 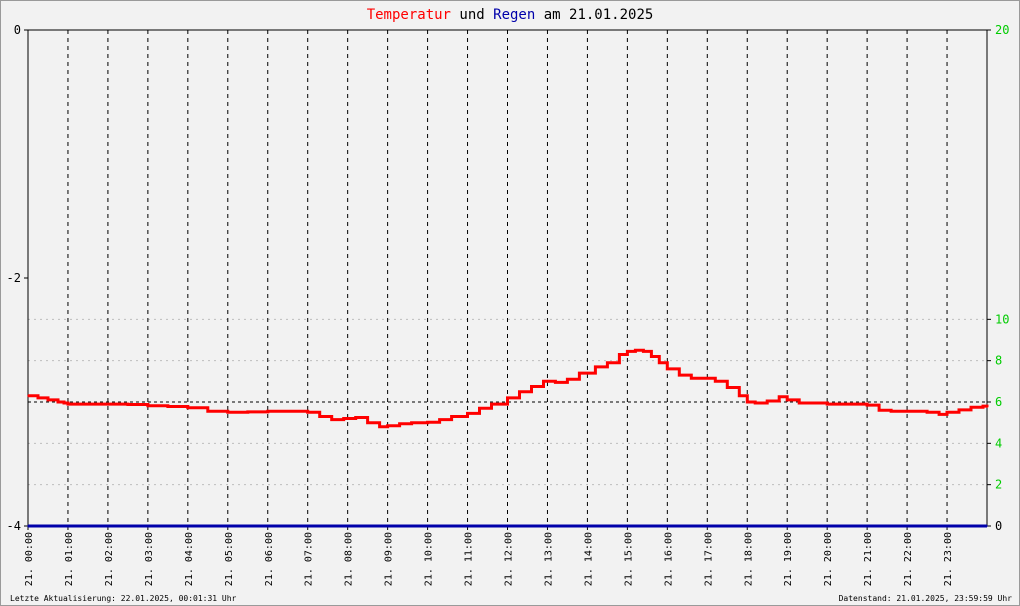 I want to click on x-tick-label: 21. 20:00, so click(x=828, y=559).